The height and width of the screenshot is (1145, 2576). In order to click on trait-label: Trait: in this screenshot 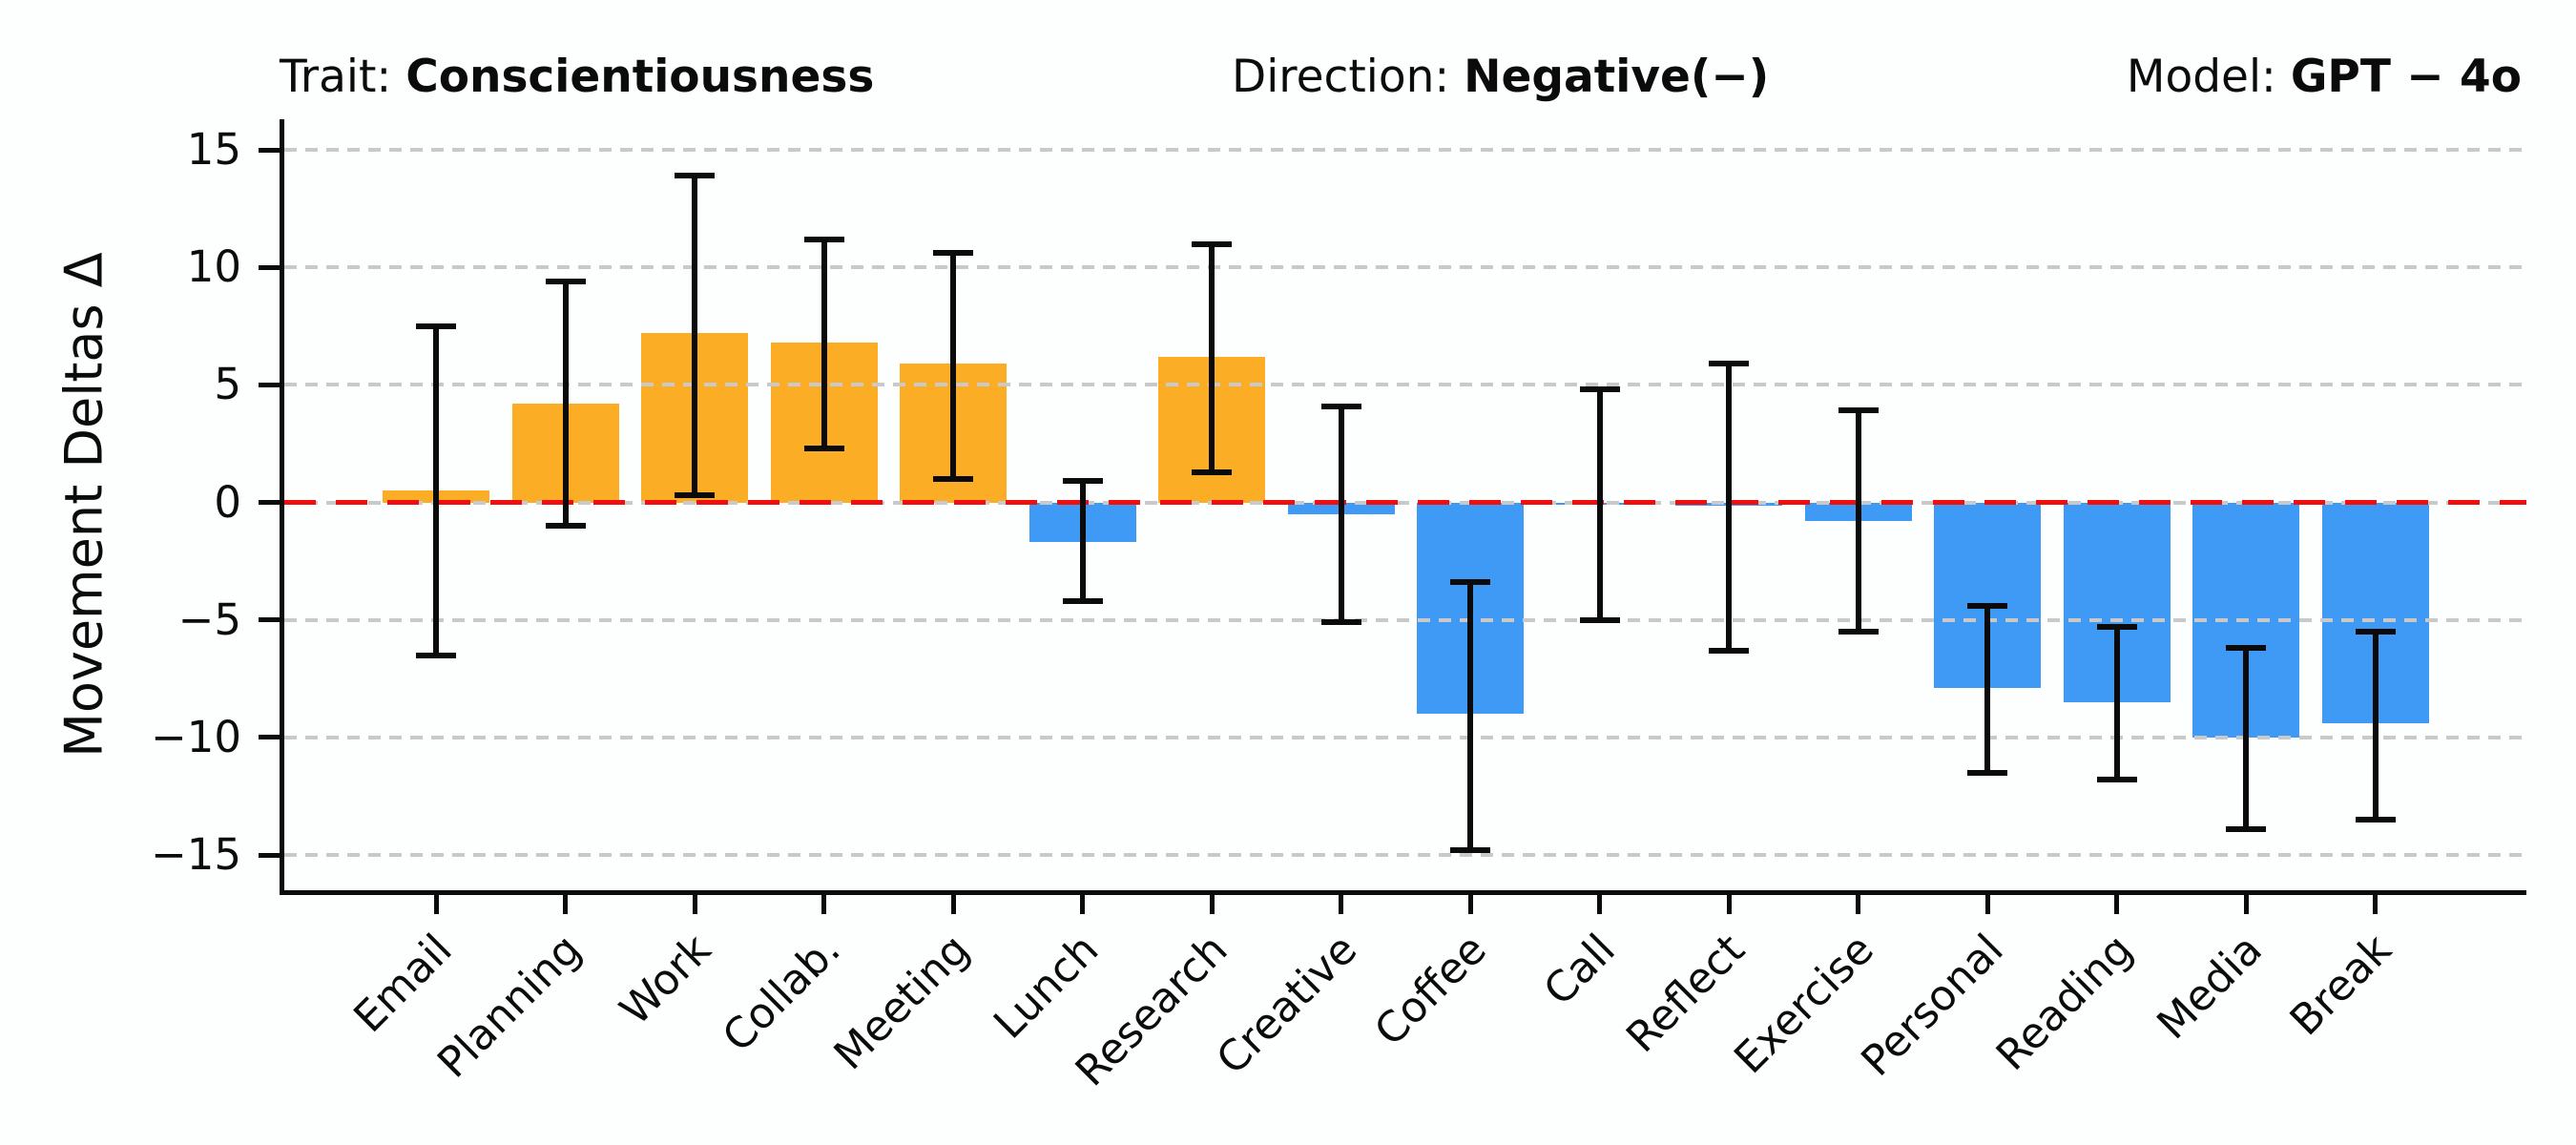, I will do `click(336, 77)`.